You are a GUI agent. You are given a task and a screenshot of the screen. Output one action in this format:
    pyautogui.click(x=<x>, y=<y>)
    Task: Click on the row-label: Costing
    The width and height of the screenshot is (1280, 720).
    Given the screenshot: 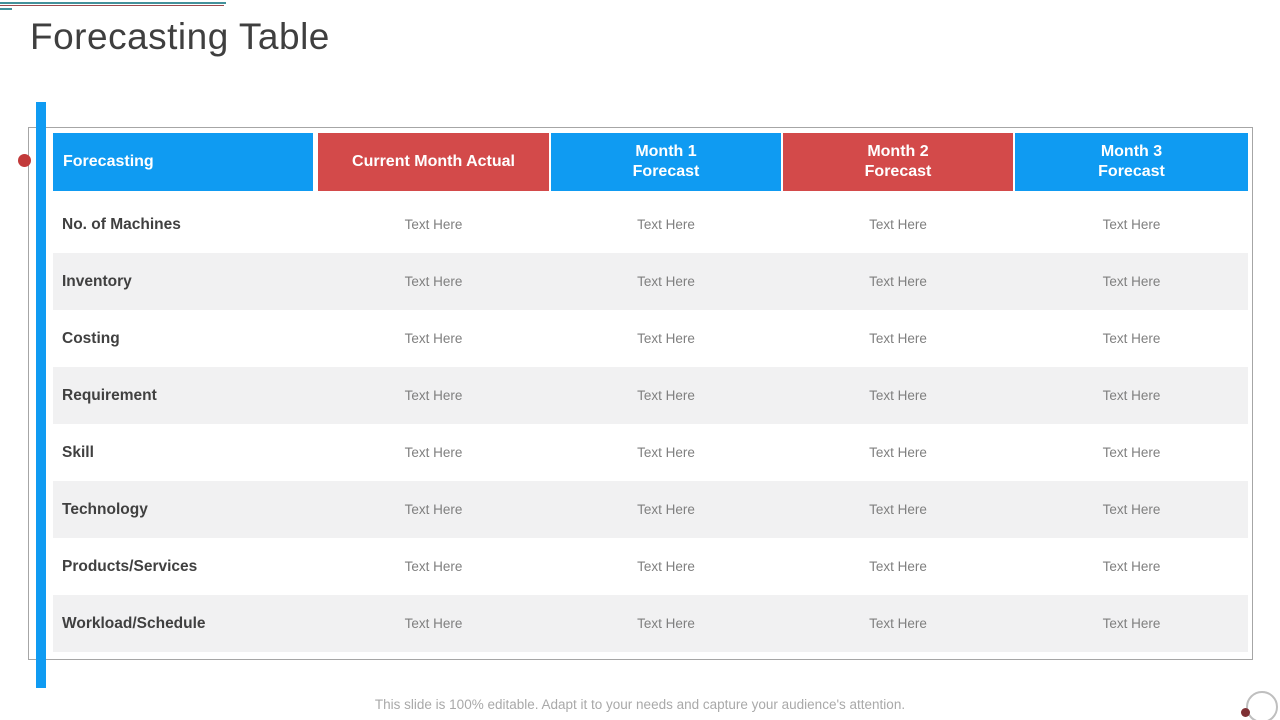 What is the action you would take?
    pyautogui.click(x=91, y=338)
    